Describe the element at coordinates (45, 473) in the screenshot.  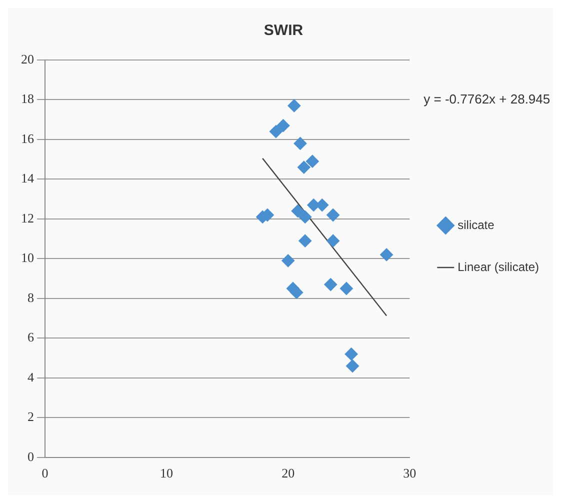
I see `x-tick-label: 0` at that location.